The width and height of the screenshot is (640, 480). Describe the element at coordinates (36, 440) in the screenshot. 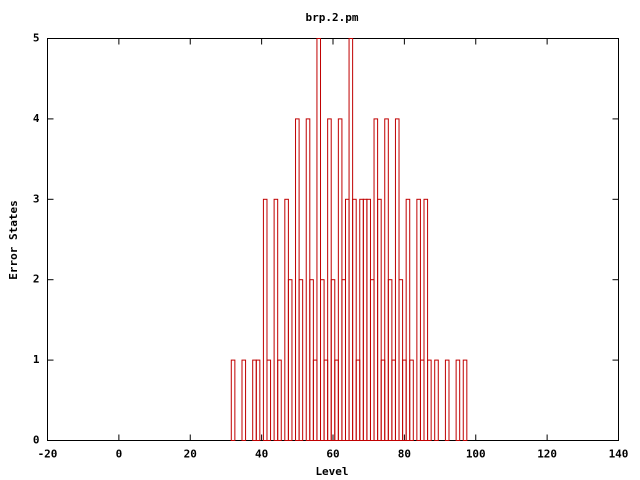

I see `y-tick-label: 0` at that location.